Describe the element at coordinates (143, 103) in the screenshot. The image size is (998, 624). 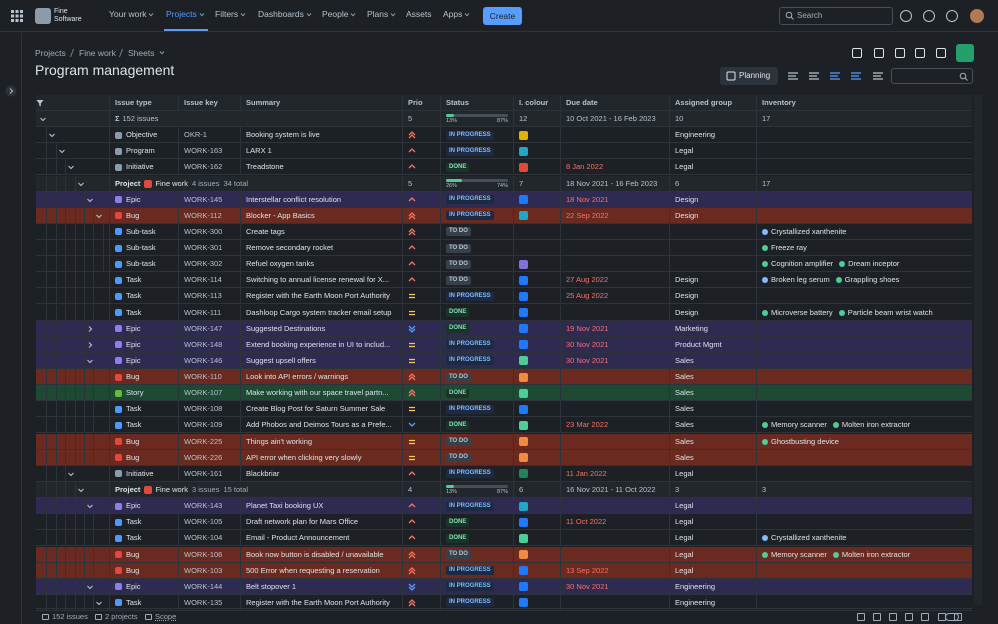
I see `column-header: Issue type` at that location.